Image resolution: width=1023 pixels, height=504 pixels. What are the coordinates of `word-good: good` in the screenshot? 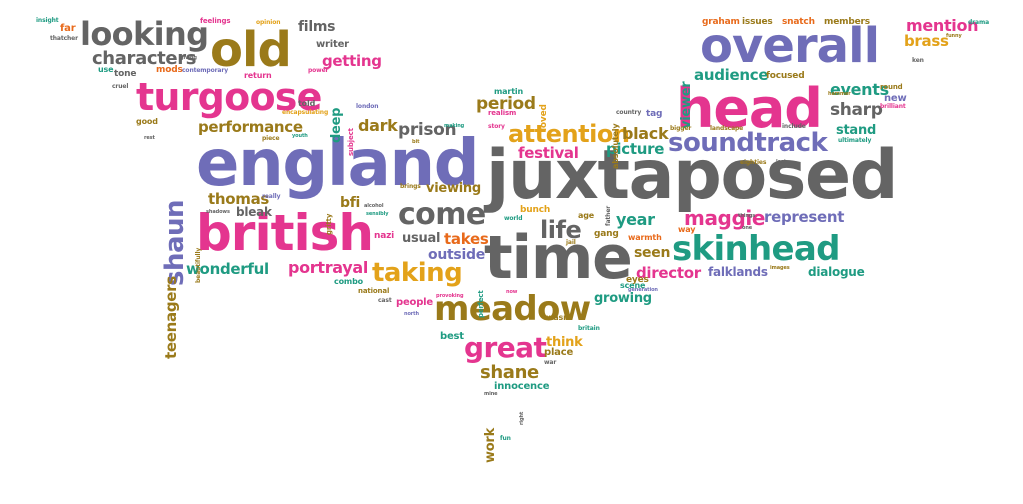 It's located at (147, 121).